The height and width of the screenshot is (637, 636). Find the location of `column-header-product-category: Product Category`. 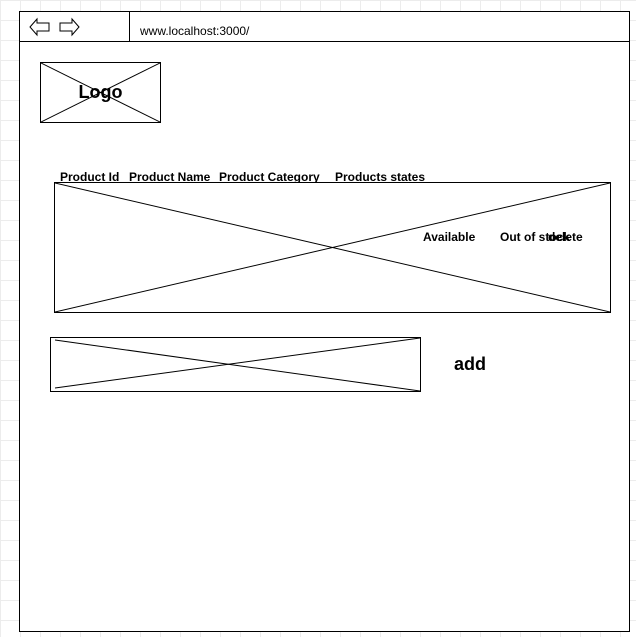

column-header-product-category: Product Category is located at coordinates (269, 177).